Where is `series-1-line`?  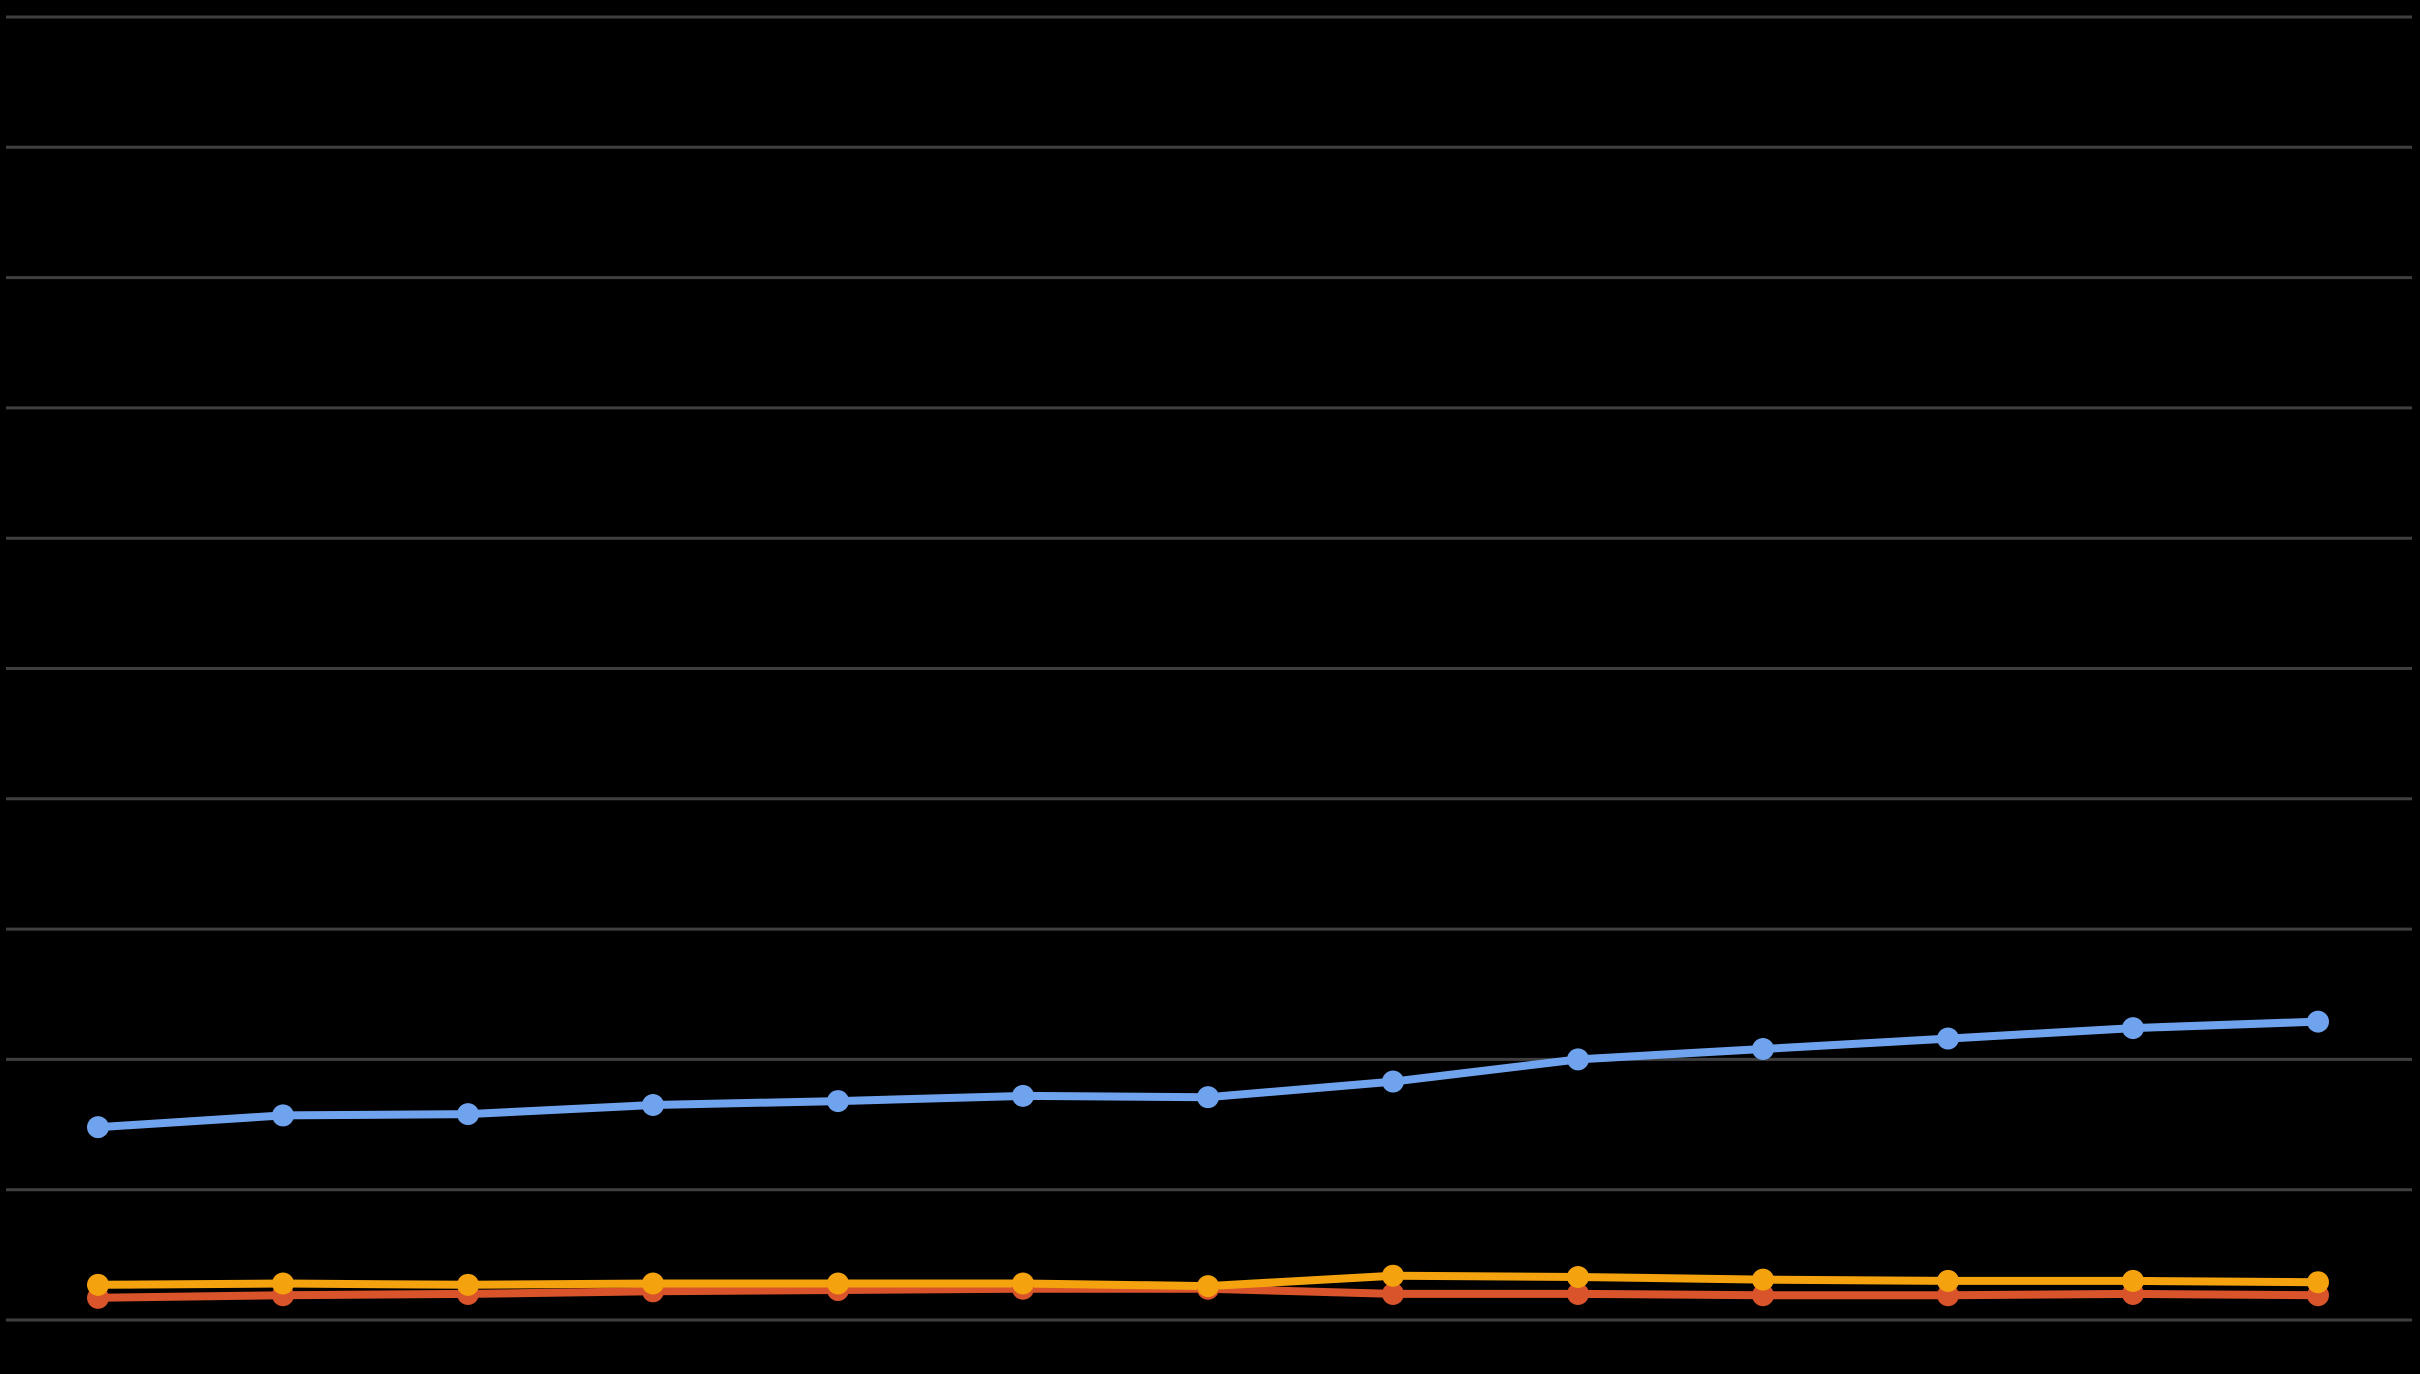 series-1-line is located at coordinates (1208, 1074).